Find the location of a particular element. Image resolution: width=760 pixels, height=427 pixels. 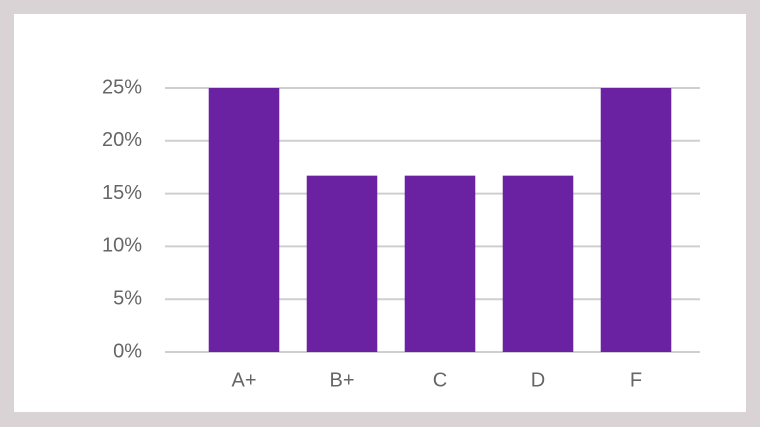

y-tick-label: 0% is located at coordinates (127, 351).